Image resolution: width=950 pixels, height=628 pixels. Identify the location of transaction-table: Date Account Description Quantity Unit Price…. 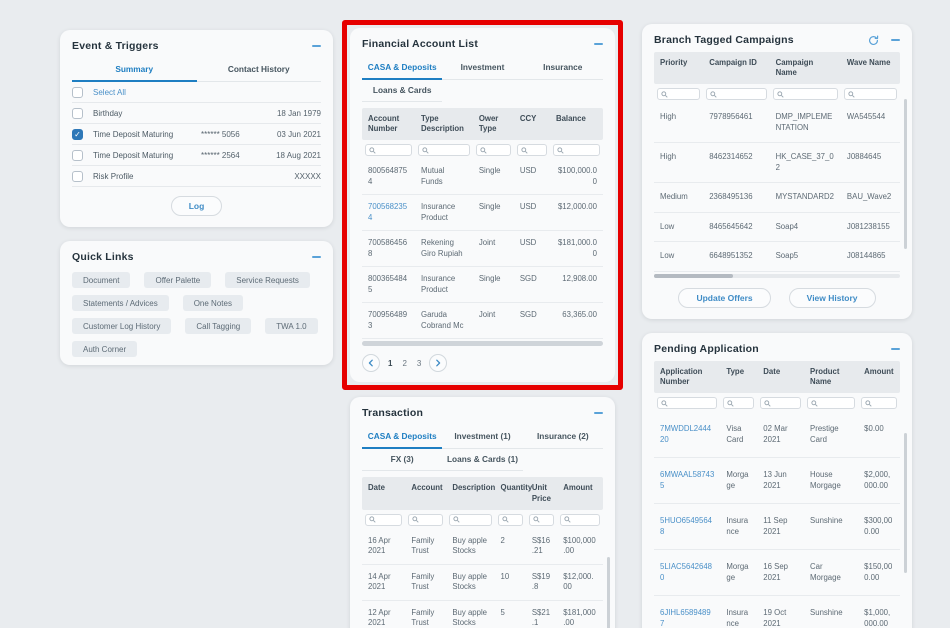
(482, 552).